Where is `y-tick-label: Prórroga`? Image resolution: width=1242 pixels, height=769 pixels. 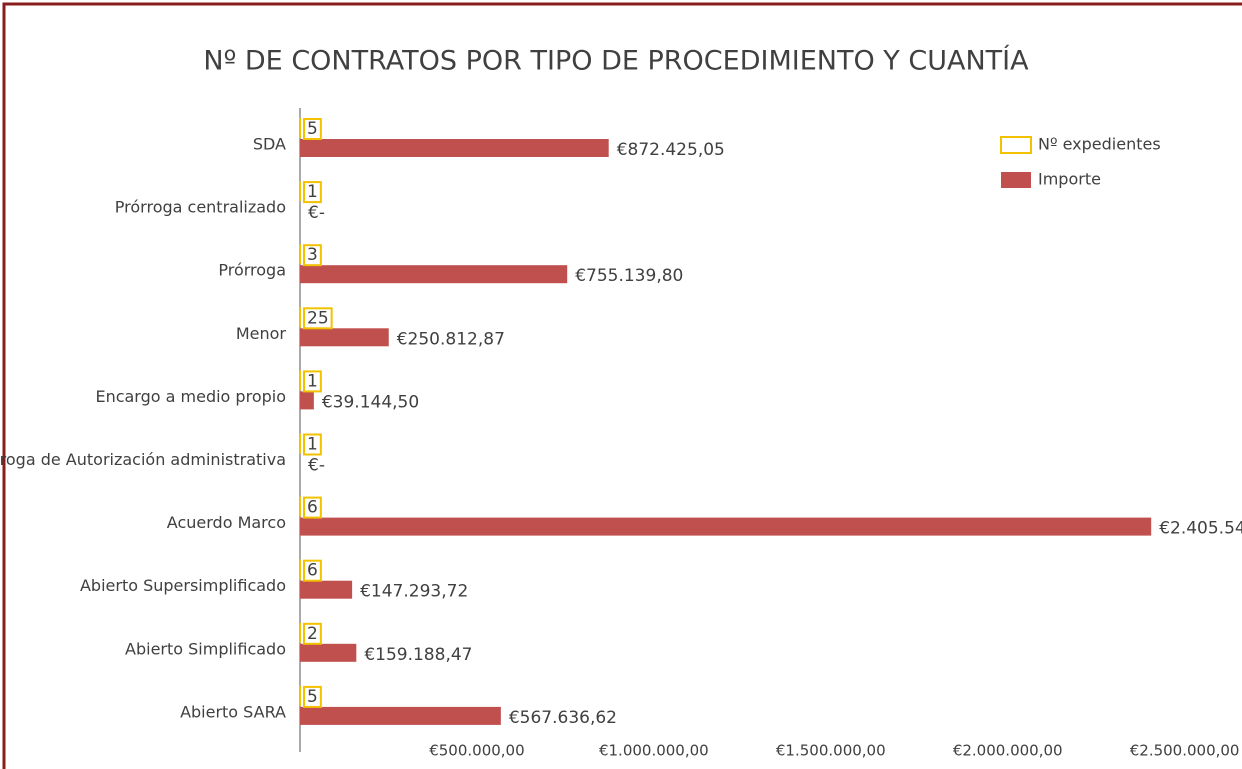 y-tick-label: Prórroga is located at coordinates (252, 270).